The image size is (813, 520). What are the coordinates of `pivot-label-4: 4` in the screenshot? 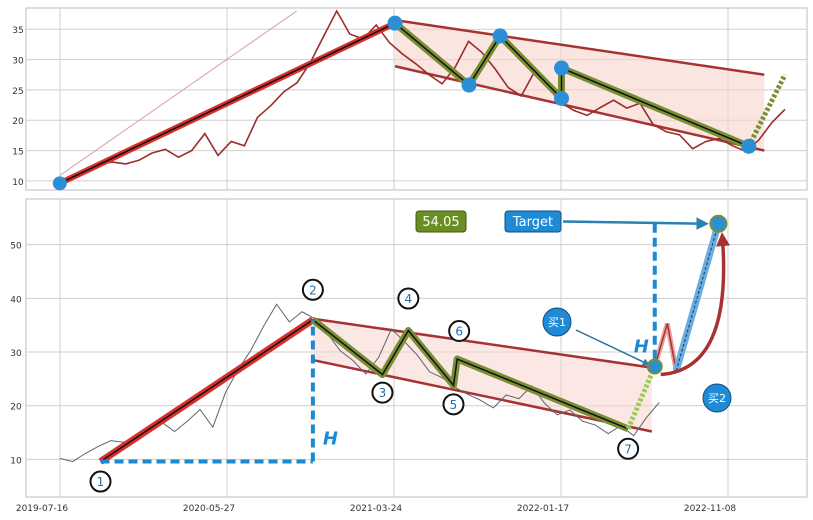 It's located at (409, 299).